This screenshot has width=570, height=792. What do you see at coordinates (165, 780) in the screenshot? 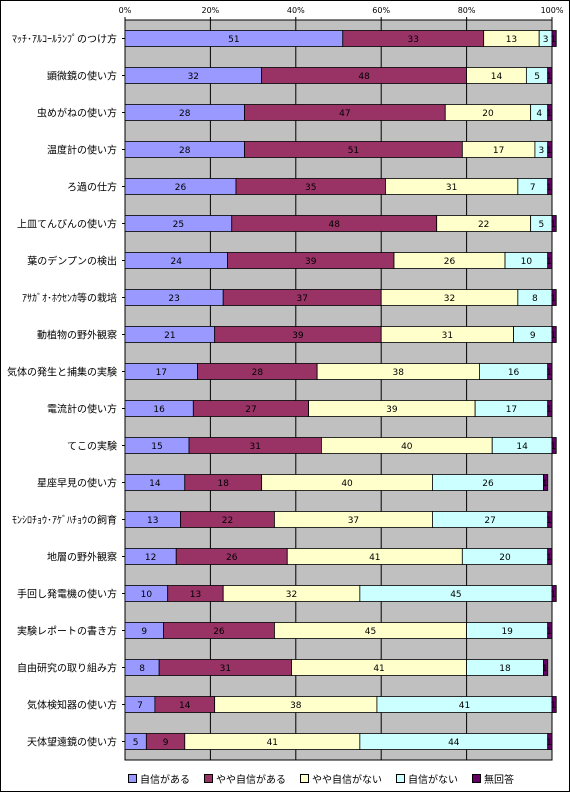
I see `legend-label: 自信がある` at bounding box center [165, 780].